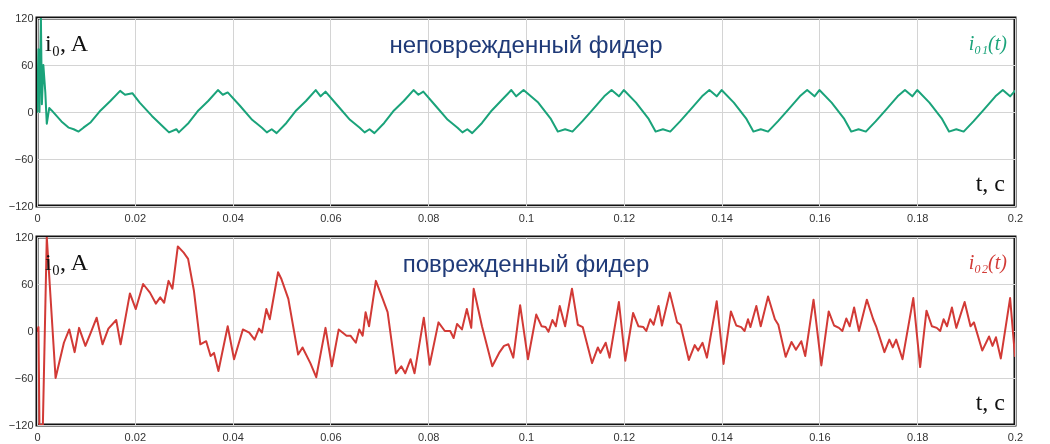 This screenshot has height=444, width=1050. What do you see at coordinates (526, 263) in the screenshot?
I see `text: поврежденный фидер` at bounding box center [526, 263].